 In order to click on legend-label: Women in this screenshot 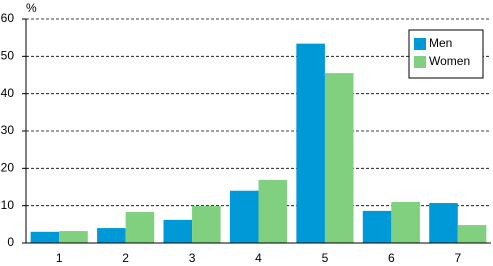, I will do `click(449, 61)`.